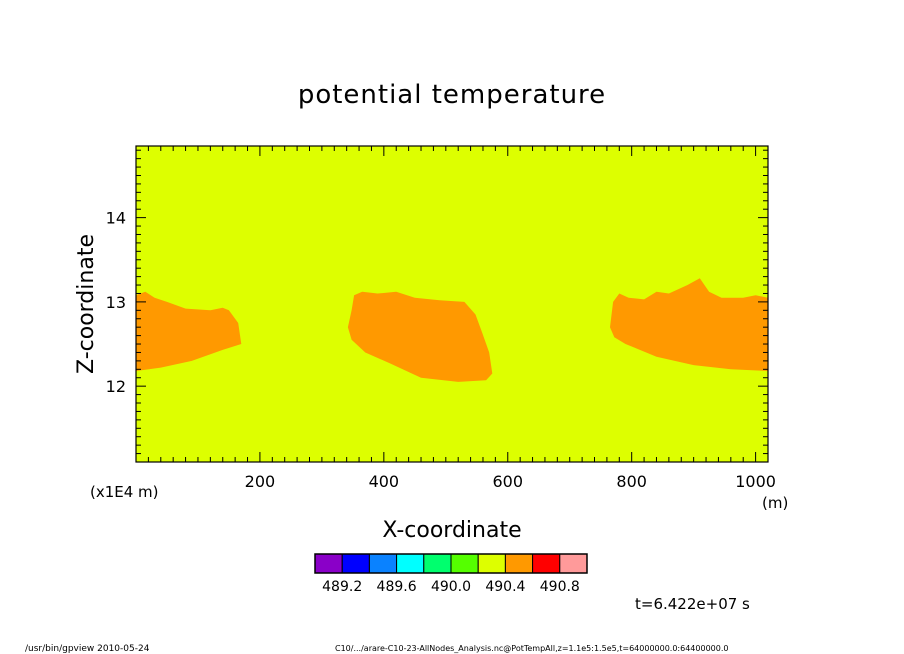 The height and width of the screenshot is (654, 904). I want to click on contour-region-left-patch, so click(189, 331).